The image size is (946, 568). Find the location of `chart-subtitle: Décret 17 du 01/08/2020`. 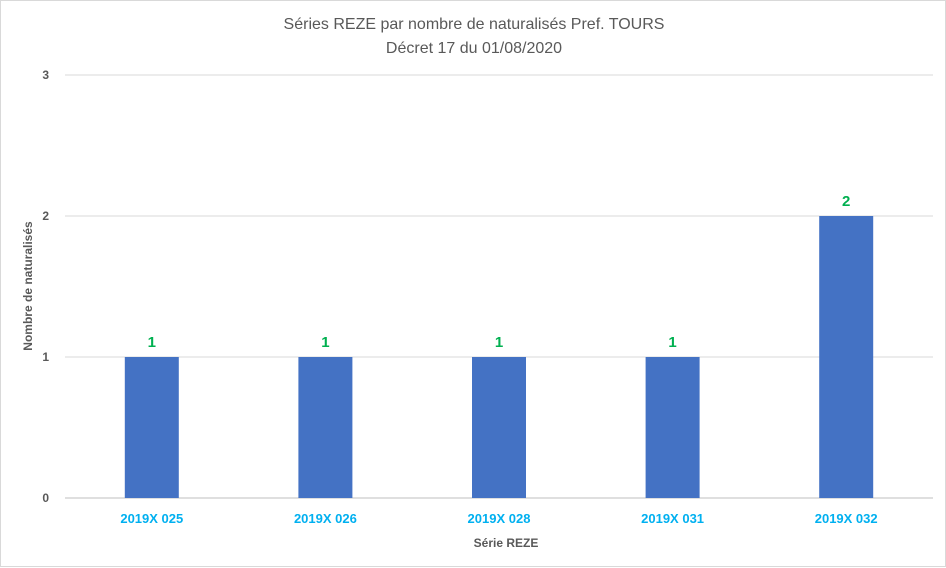

chart-subtitle: Décret 17 du 01/08/2020 is located at coordinates (474, 48).